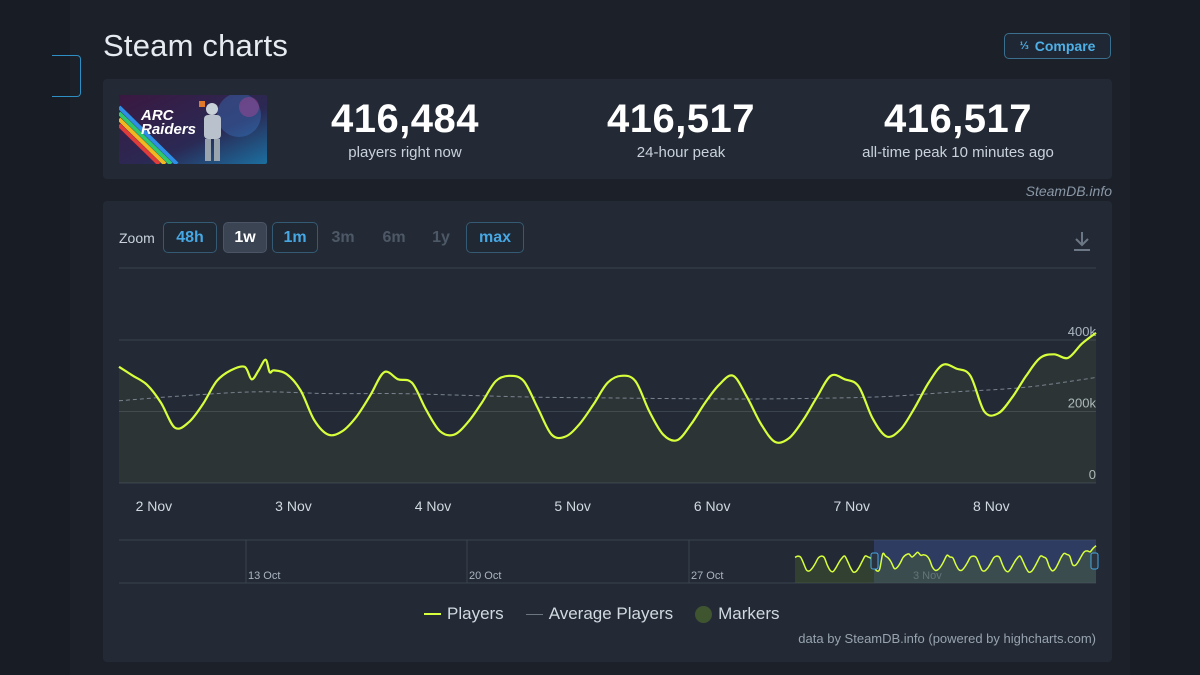 The image size is (1200, 675). Describe the element at coordinates (210, 131) in the screenshot. I see `game-character` at that location.